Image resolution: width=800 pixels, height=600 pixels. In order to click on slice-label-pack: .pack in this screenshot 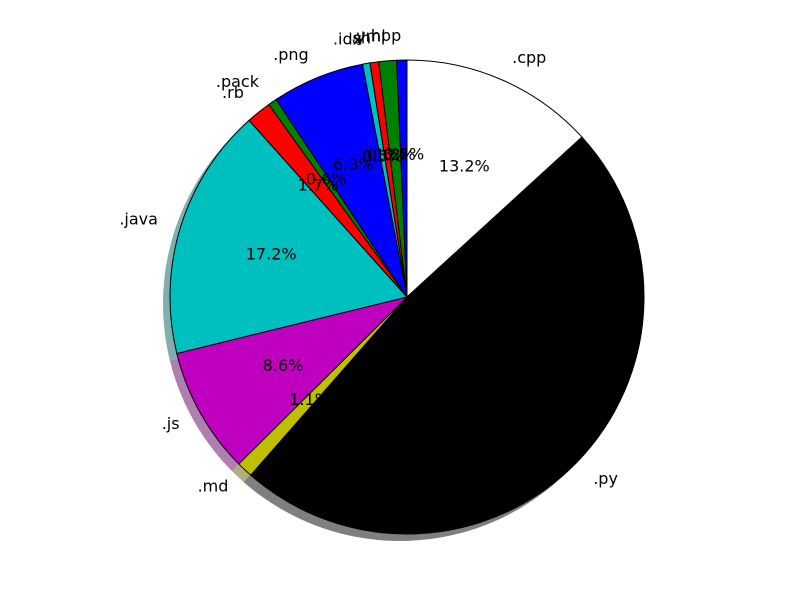, I will do `click(238, 81)`.